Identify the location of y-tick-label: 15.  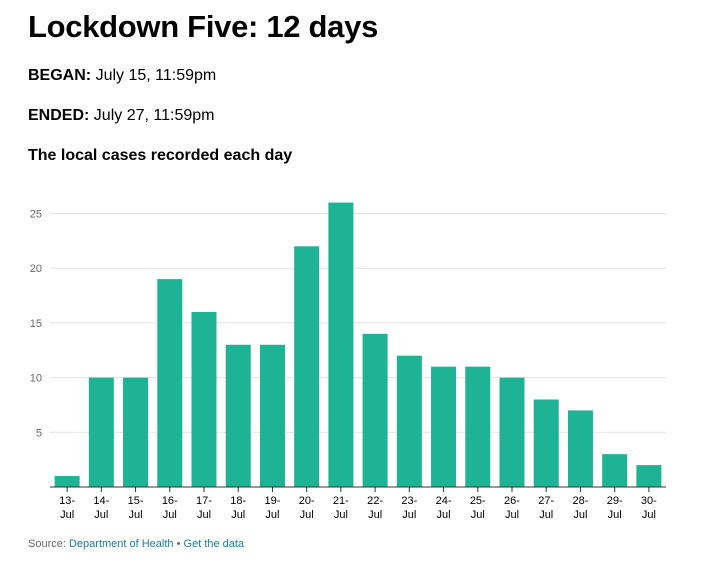
(36, 324).